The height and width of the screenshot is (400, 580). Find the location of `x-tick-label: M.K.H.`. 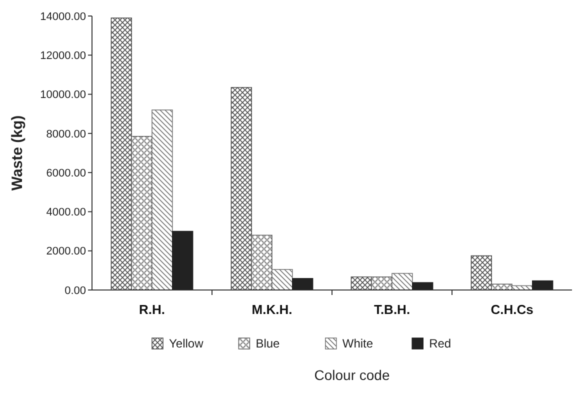

x-tick-label: M.K.H. is located at coordinates (272, 309).